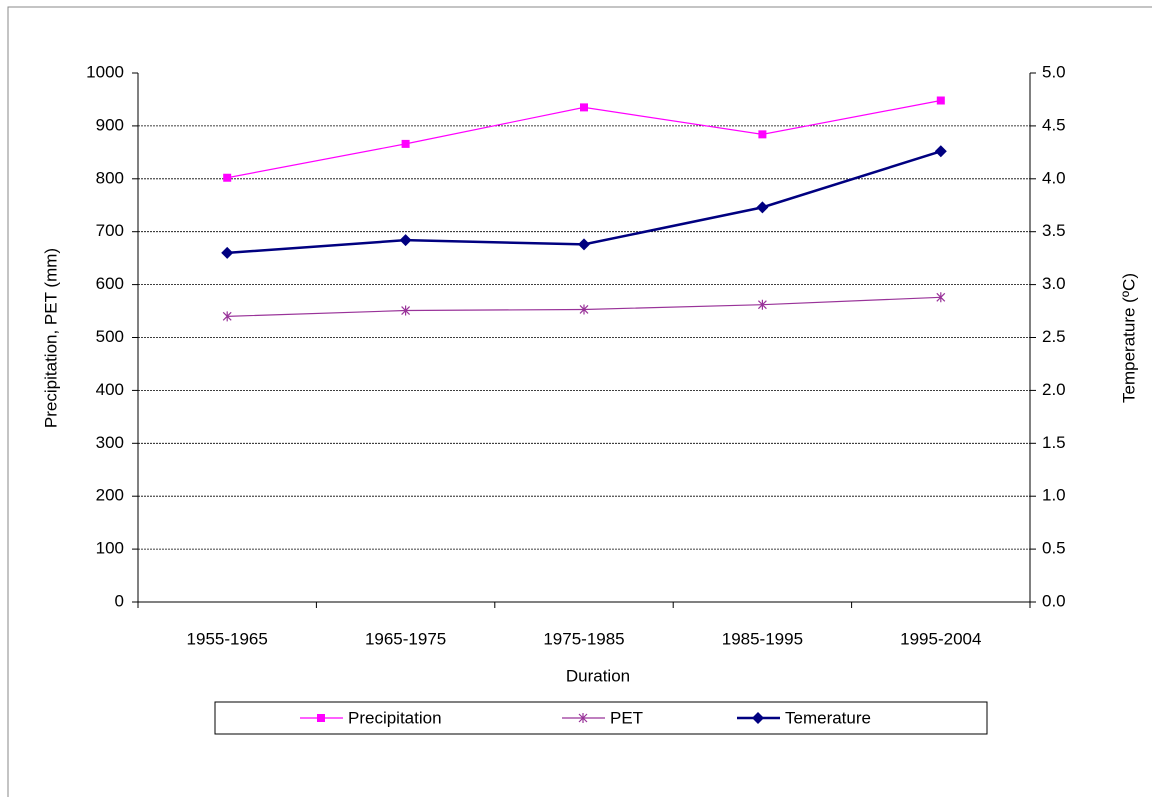 This screenshot has height=797, width=1152. Describe the element at coordinates (1054, 442) in the screenshot. I see `y2-tick-label: 1.5` at that location.